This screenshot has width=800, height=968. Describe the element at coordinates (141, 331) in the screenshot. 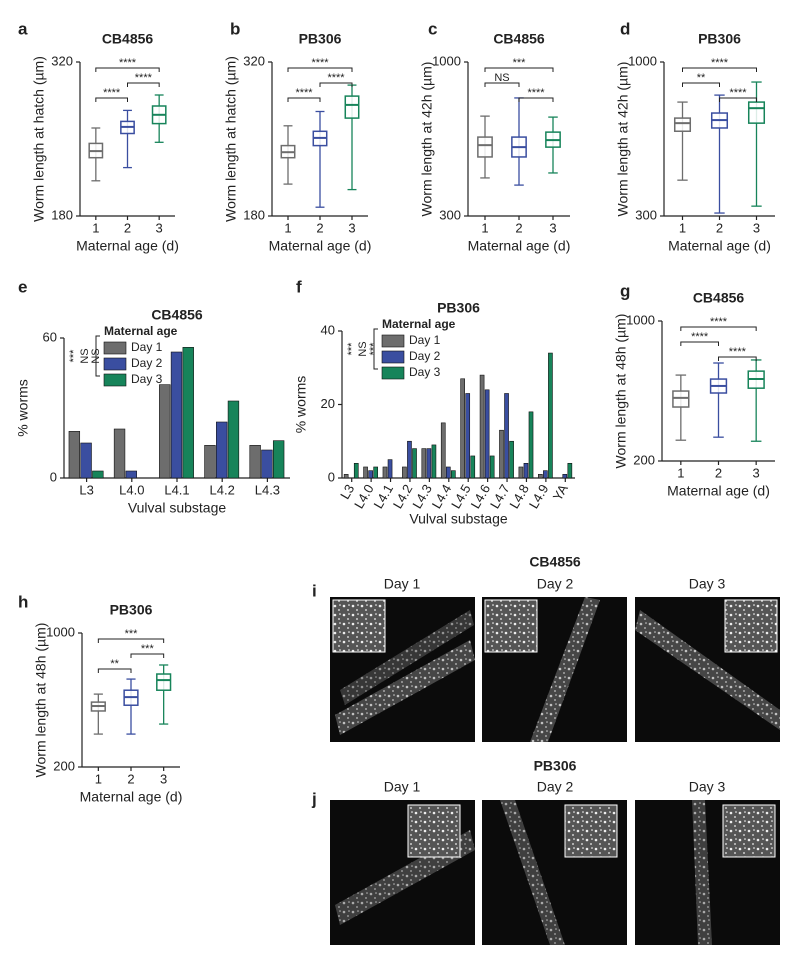

I see `legend-title: Maternal age` at that location.